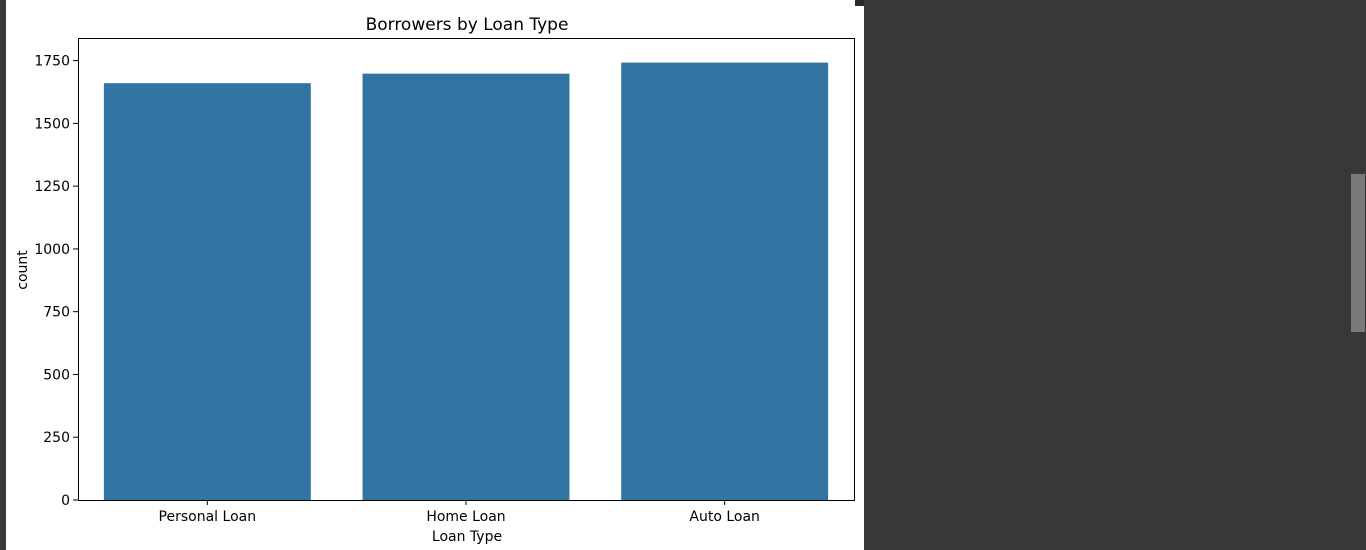 The height and width of the screenshot is (550, 1366). Describe the element at coordinates (859, 3) in the screenshot. I see `panel-corner-mark` at that location.